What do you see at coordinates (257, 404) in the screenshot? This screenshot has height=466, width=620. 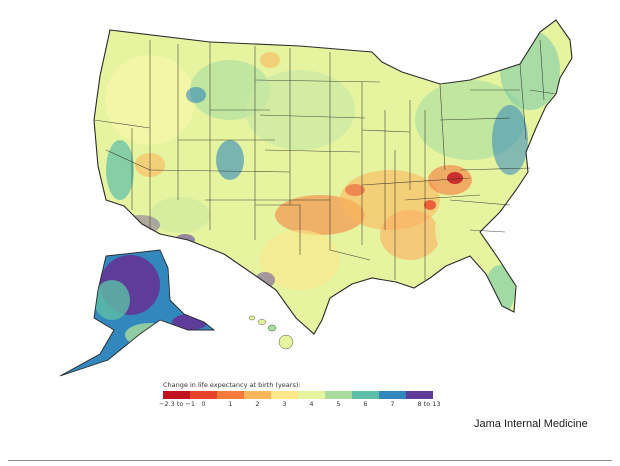 I see `legend-tick-label: 2` at bounding box center [257, 404].